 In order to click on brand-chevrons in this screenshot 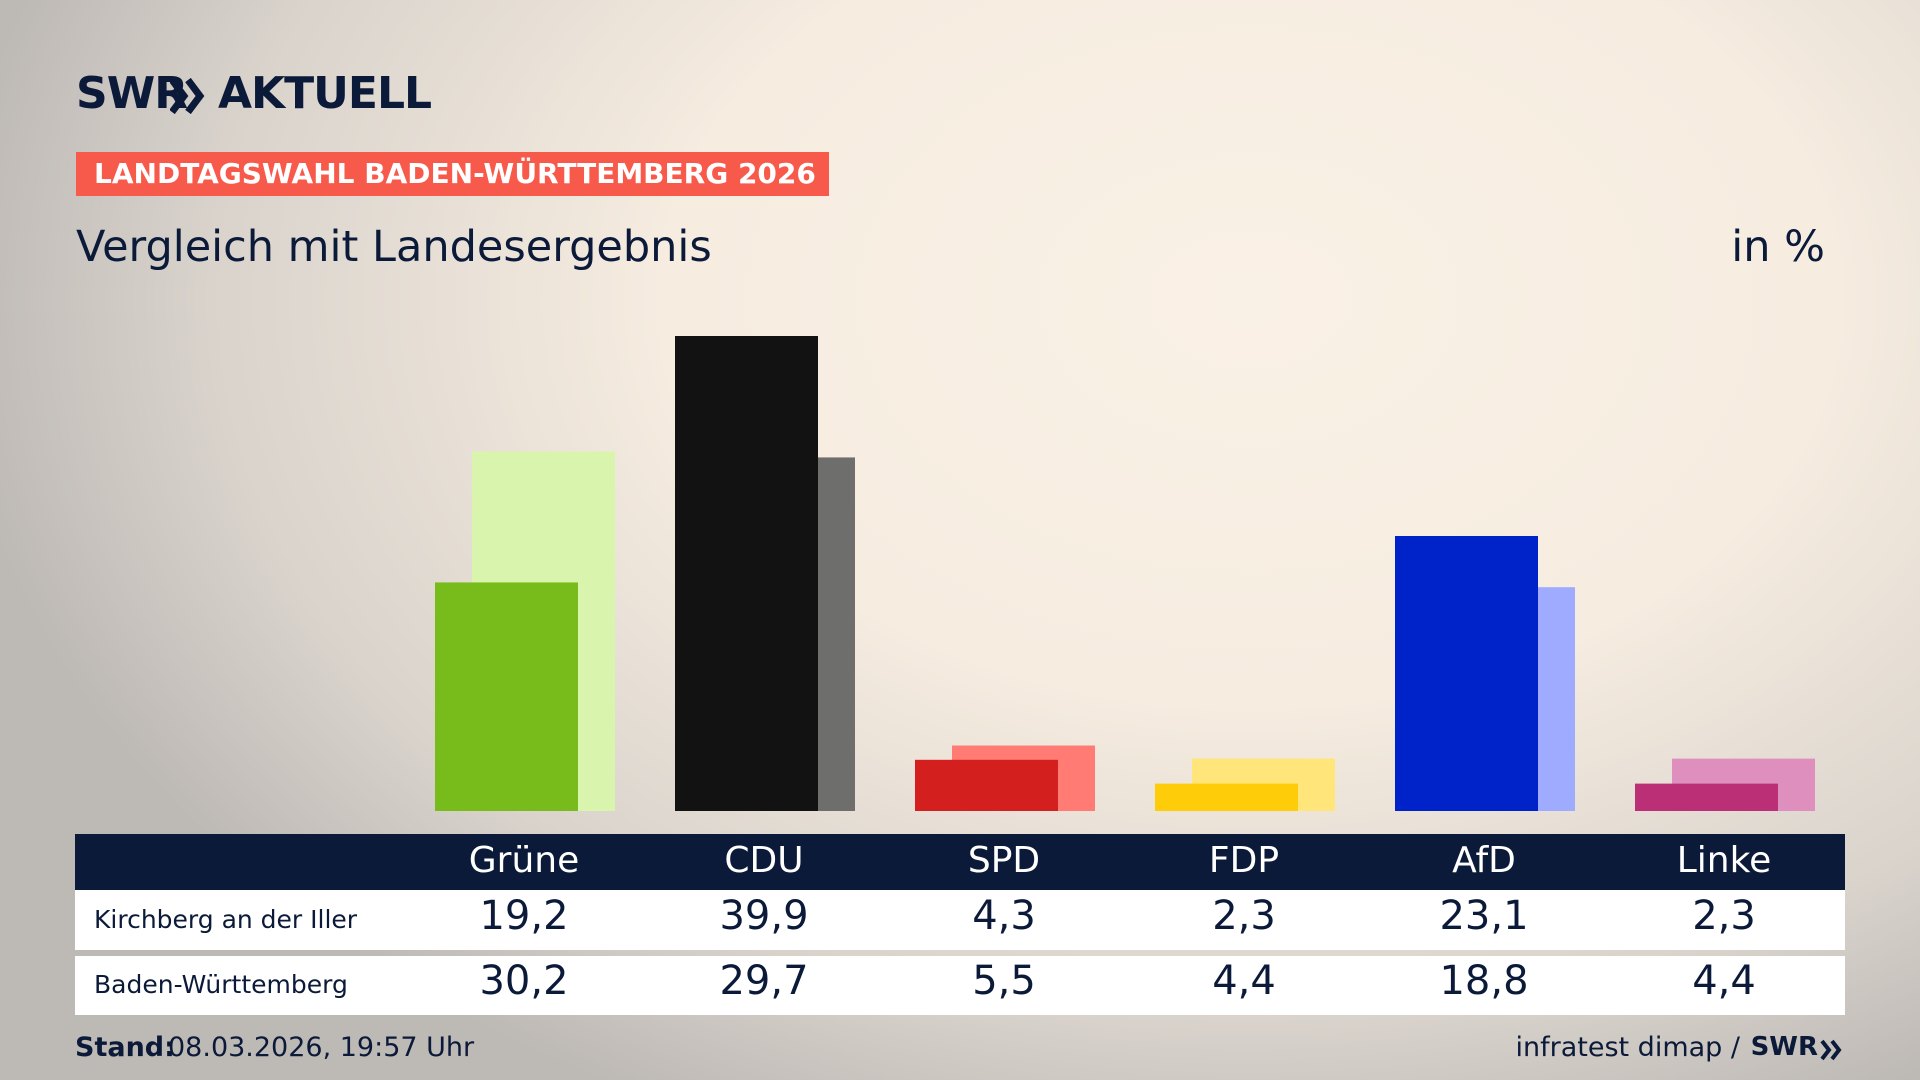, I will do `click(187, 96)`.